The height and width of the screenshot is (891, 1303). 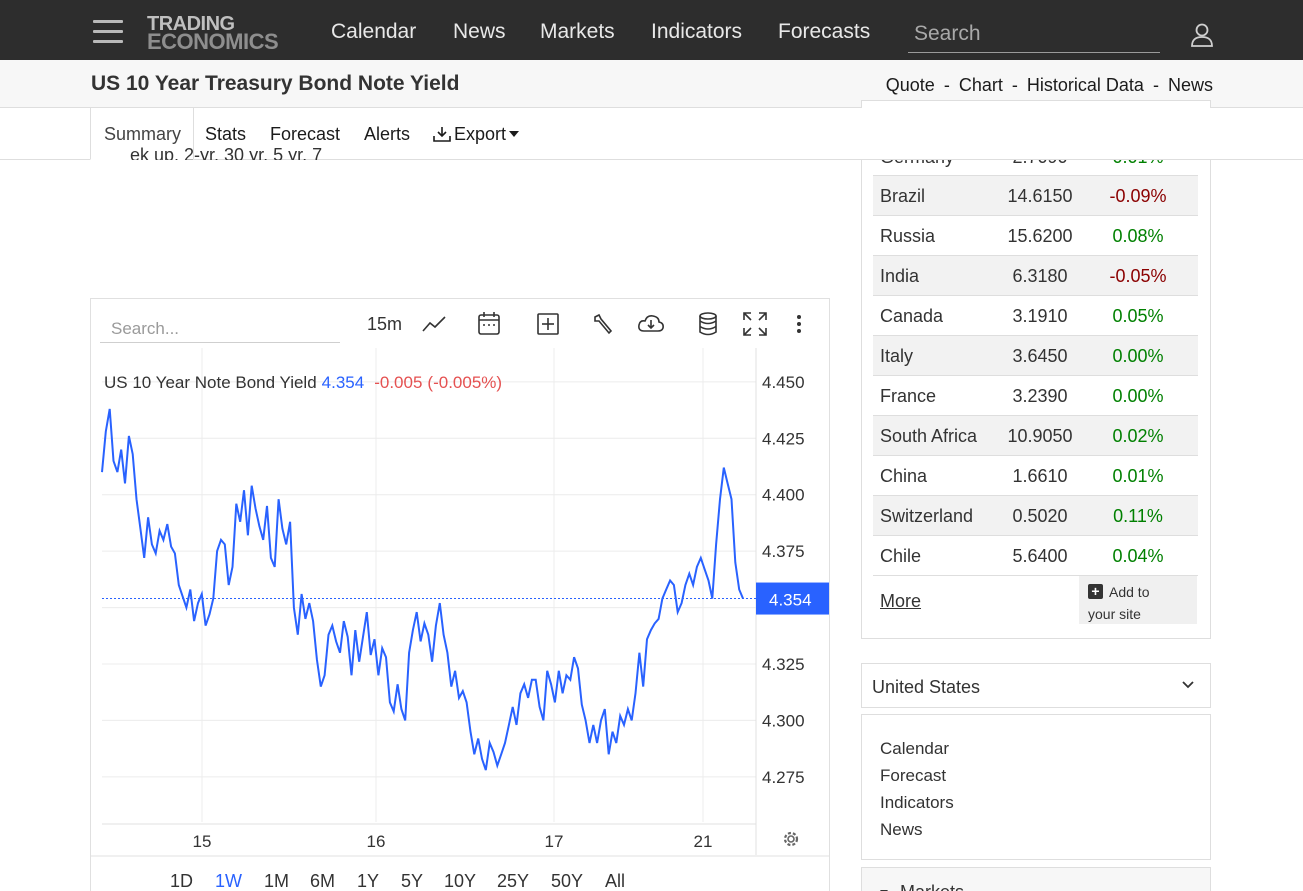 What do you see at coordinates (603, 324) in the screenshot?
I see `wrench-icon` at bounding box center [603, 324].